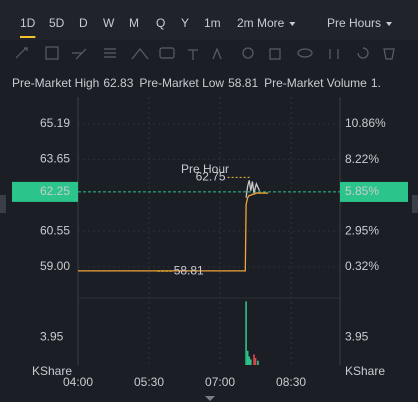 This screenshot has width=418, height=402. What do you see at coordinates (52, 371) in the screenshot?
I see `y-axis-label: KShare` at bounding box center [52, 371].